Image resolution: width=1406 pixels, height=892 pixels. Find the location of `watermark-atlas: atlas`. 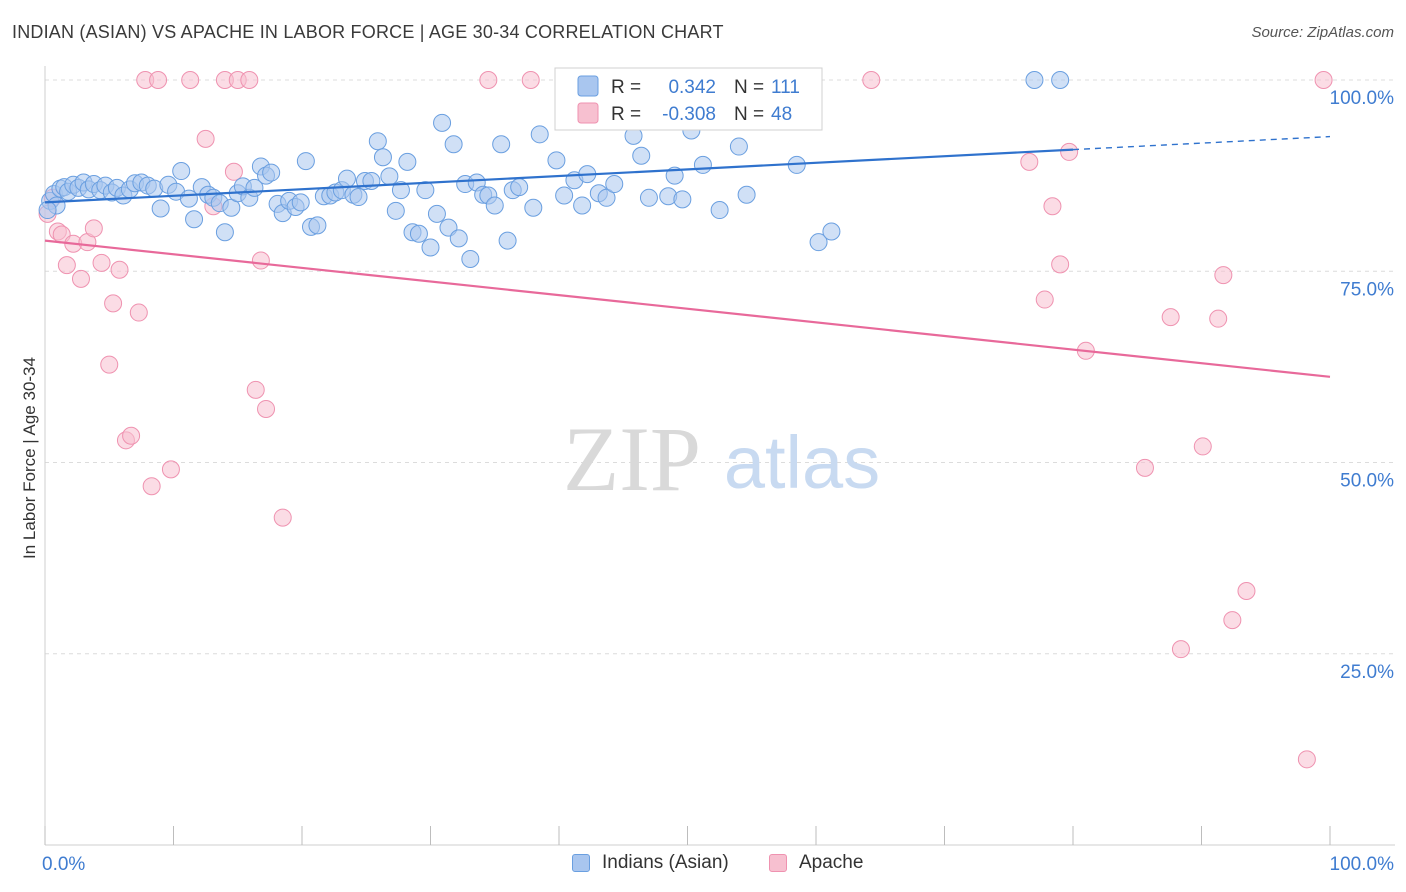

watermark-atlas: atlas is located at coordinates (802, 462).